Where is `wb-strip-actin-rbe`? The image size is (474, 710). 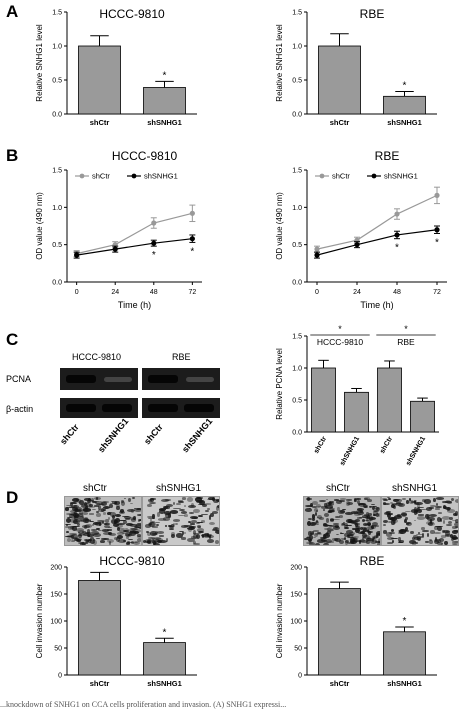 wb-strip-actin-rbe is located at coordinates (181, 408).